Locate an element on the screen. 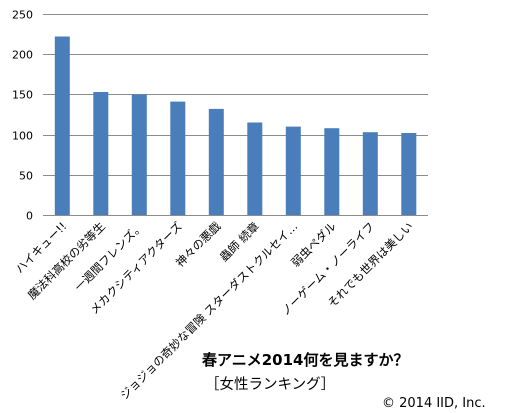 Image resolution: width=507 pixels, height=413 pixels. copyright-text: © 2014 IID, Inc. is located at coordinates (434, 403).